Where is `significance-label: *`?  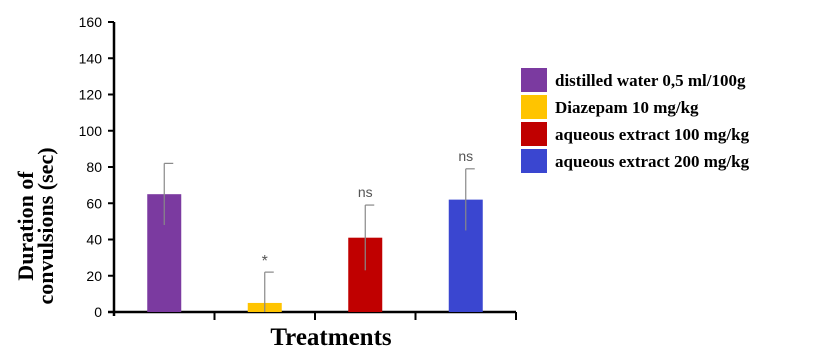
significance-label: * is located at coordinates (265, 261).